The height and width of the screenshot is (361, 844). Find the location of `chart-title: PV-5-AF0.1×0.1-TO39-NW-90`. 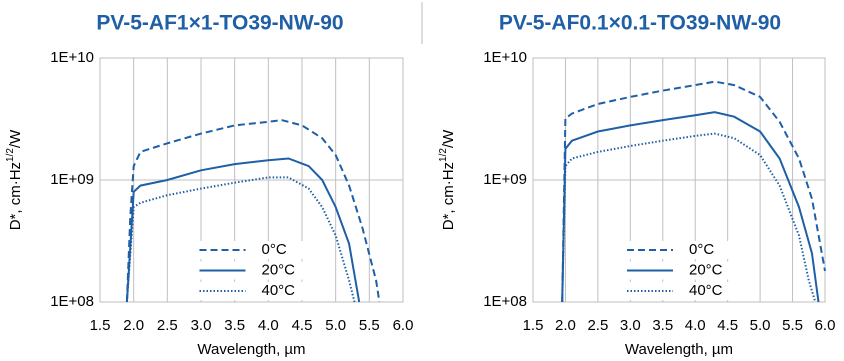

chart-title: PV-5-AF0.1×0.1-TO39-NW-90 is located at coordinates (640, 23).